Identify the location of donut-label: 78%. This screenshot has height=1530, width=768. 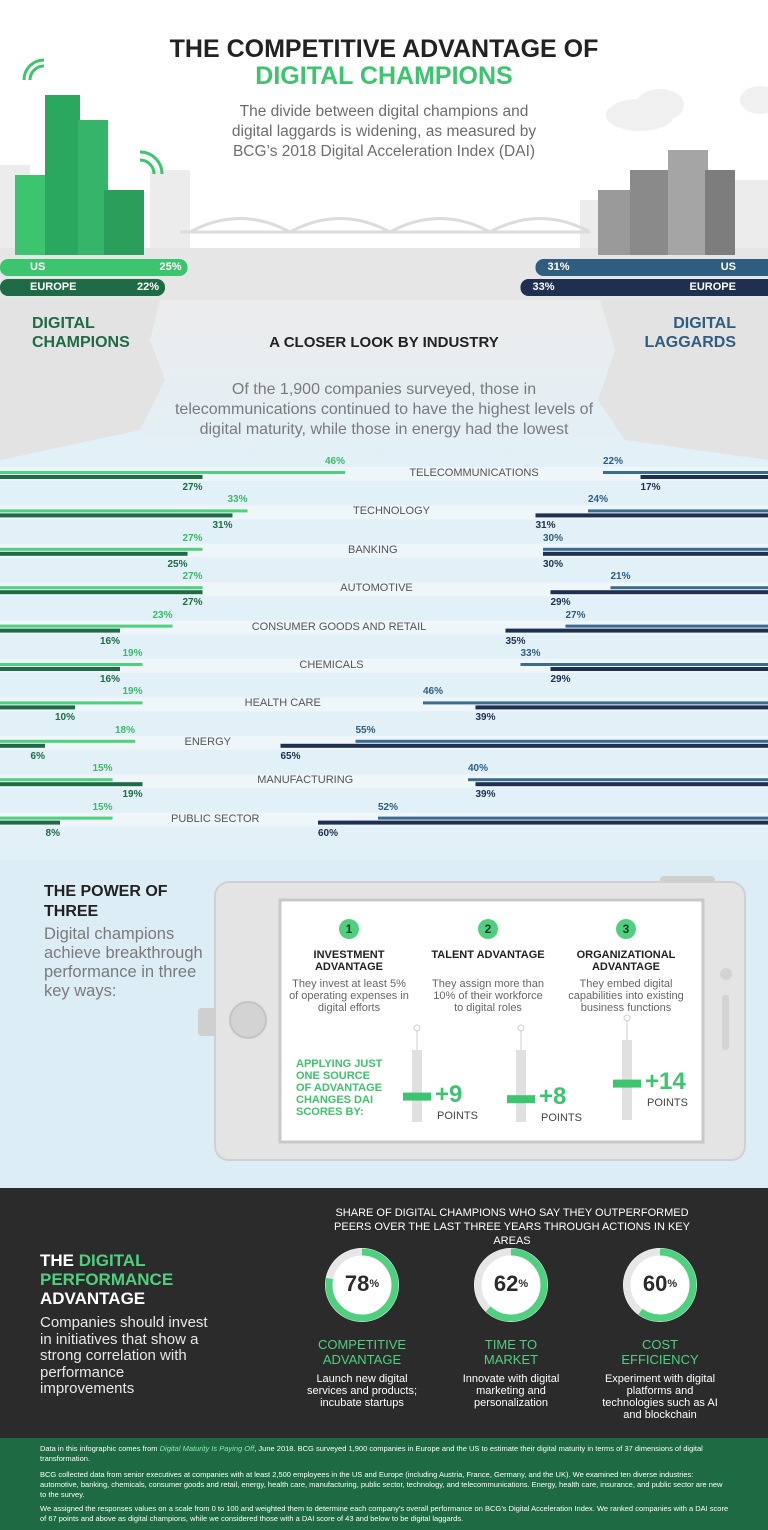
(362, 1284).